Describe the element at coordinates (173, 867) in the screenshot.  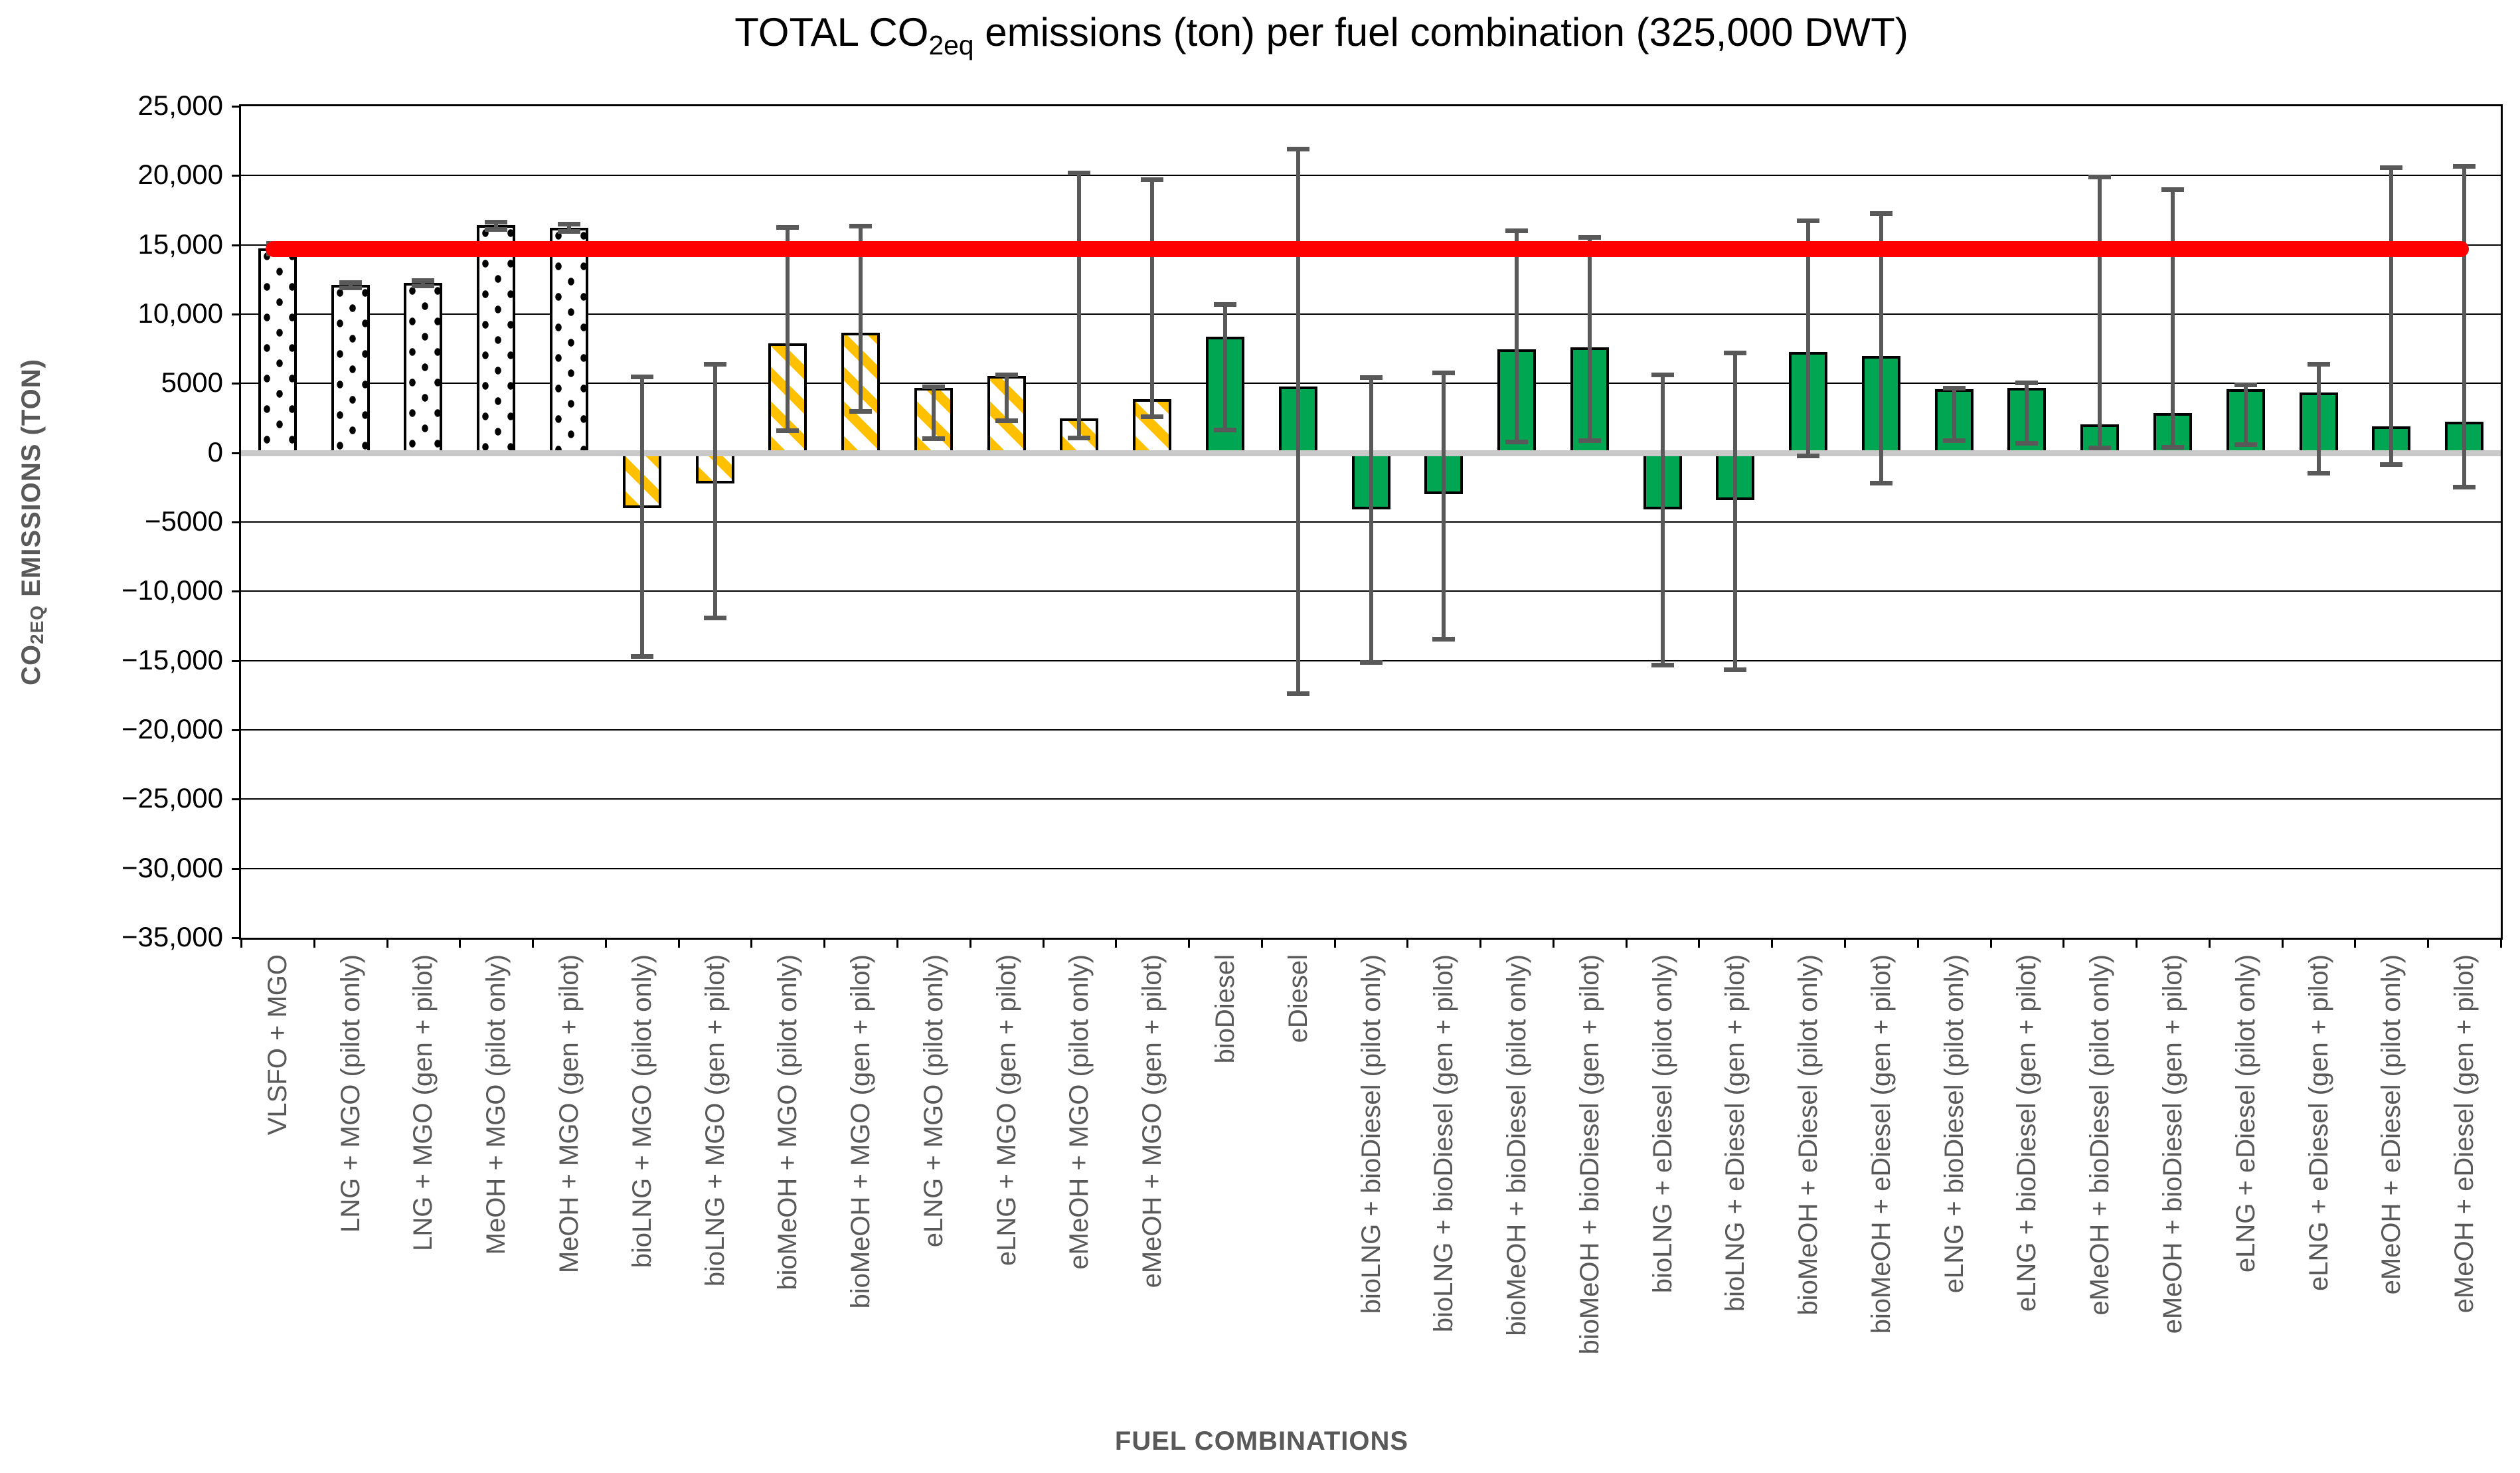
I see `y-tick-label: −30,000` at that location.